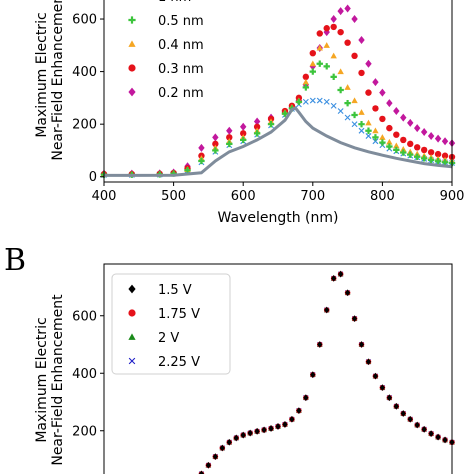 This screenshot has height=474, width=474. What do you see at coordinates (58, 80) in the screenshot?
I see `panel-a-y-axis-label-line2: Near-Field Enhancement` at bounding box center [58, 80].